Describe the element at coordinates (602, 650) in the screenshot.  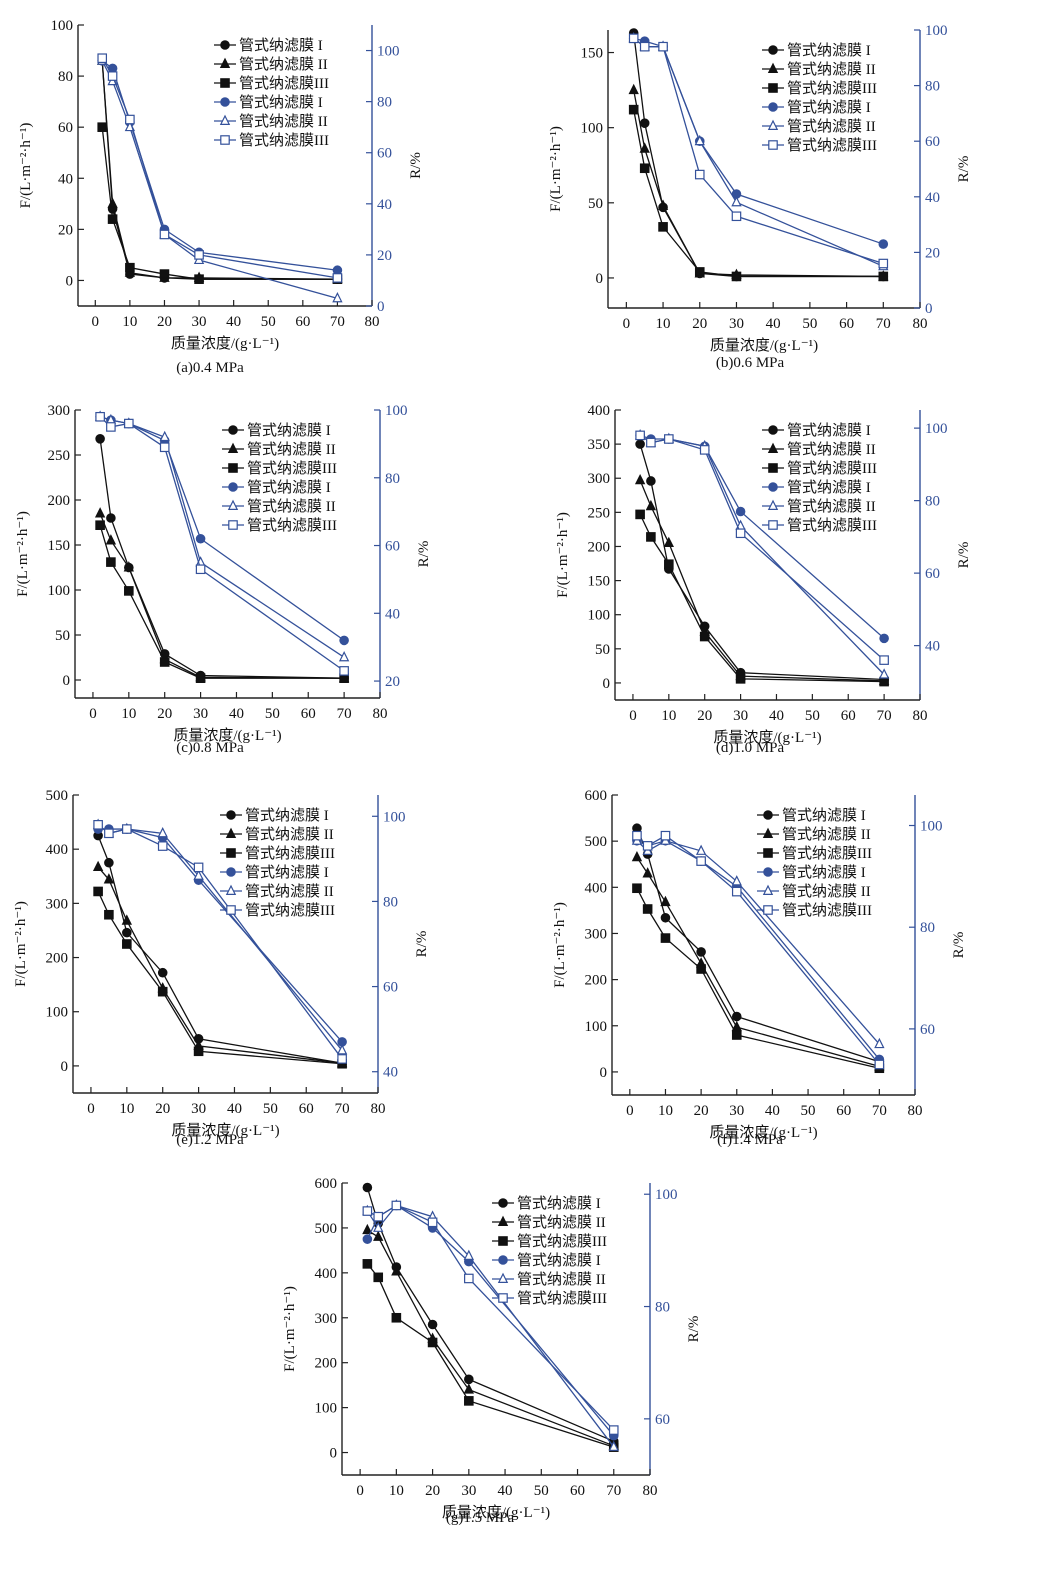
I see `y-tick-label: 50` at that location.